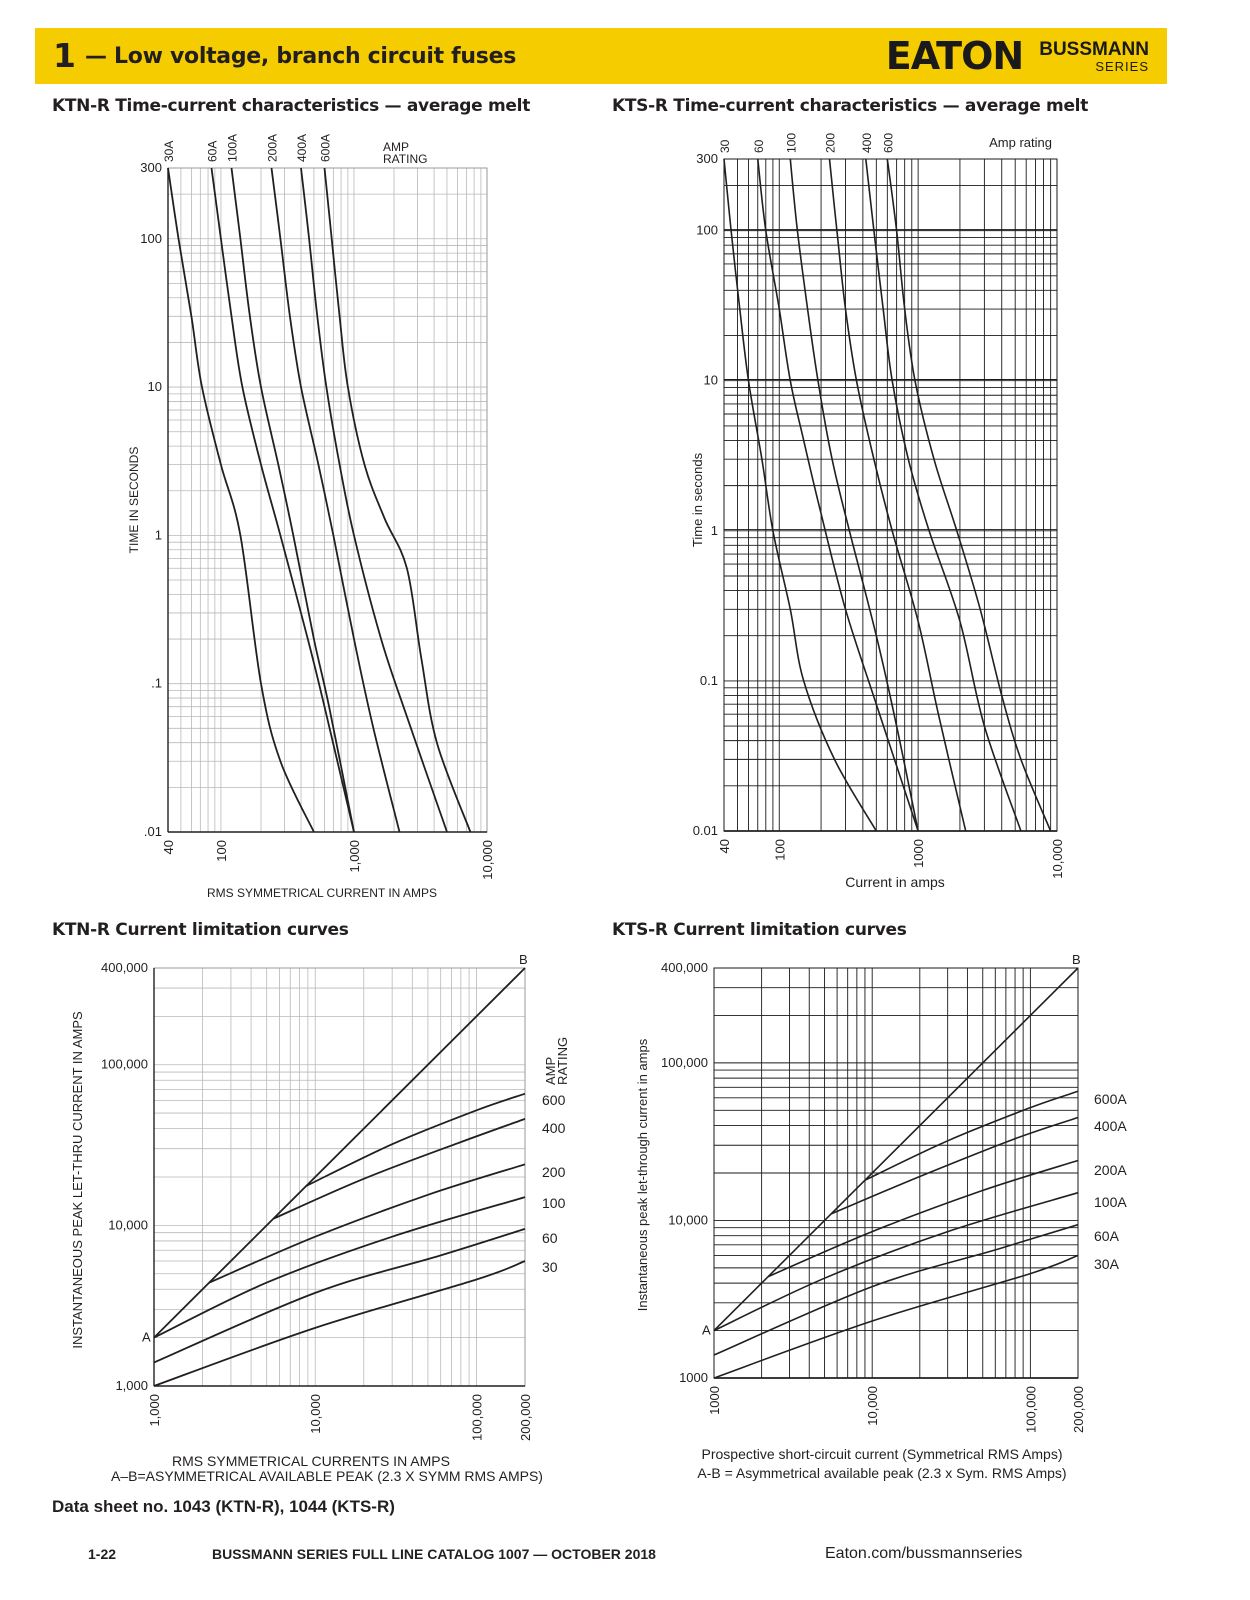  I want to click on series-label: 200, so click(554, 1172).